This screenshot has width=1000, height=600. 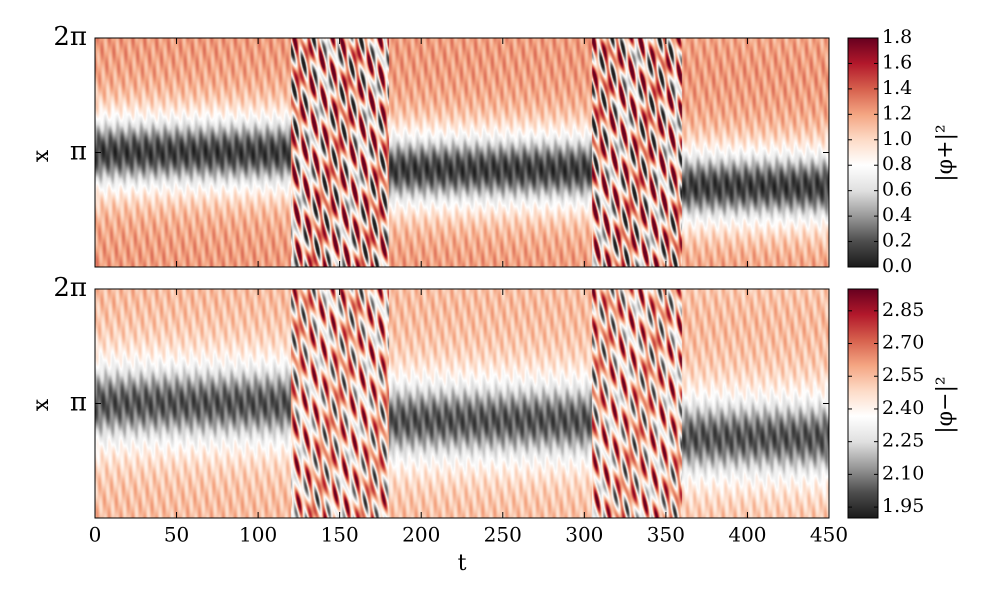 What do you see at coordinates (829, 535) in the screenshot?
I see `x-tick-label: 450` at bounding box center [829, 535].